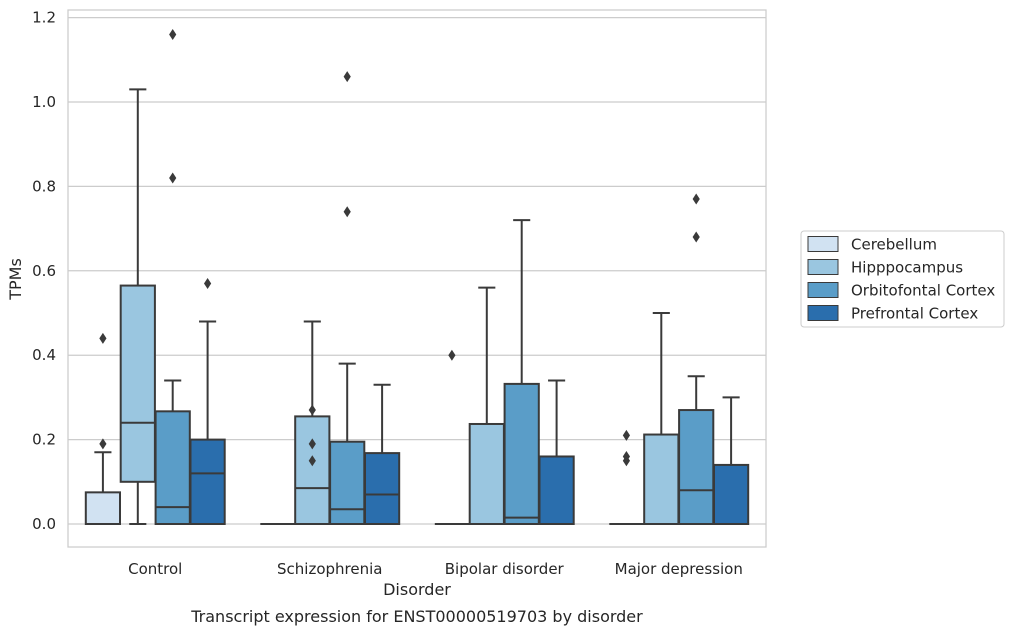  Describe the element at coordinates (626, 477) in the screenshot. I see `box-cerebellum-major-depression` at that location.